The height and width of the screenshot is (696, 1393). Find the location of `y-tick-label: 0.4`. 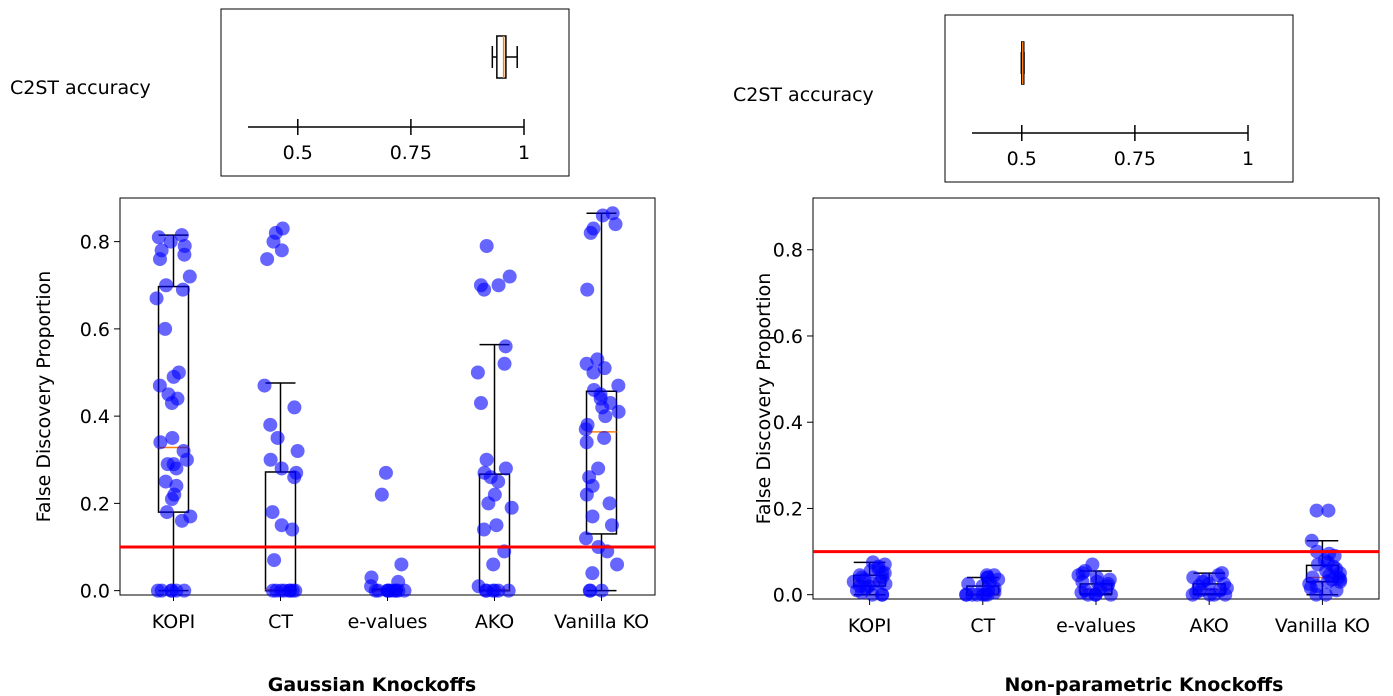

y-tick-label: 0.4 is located at coordinates (95, 417).